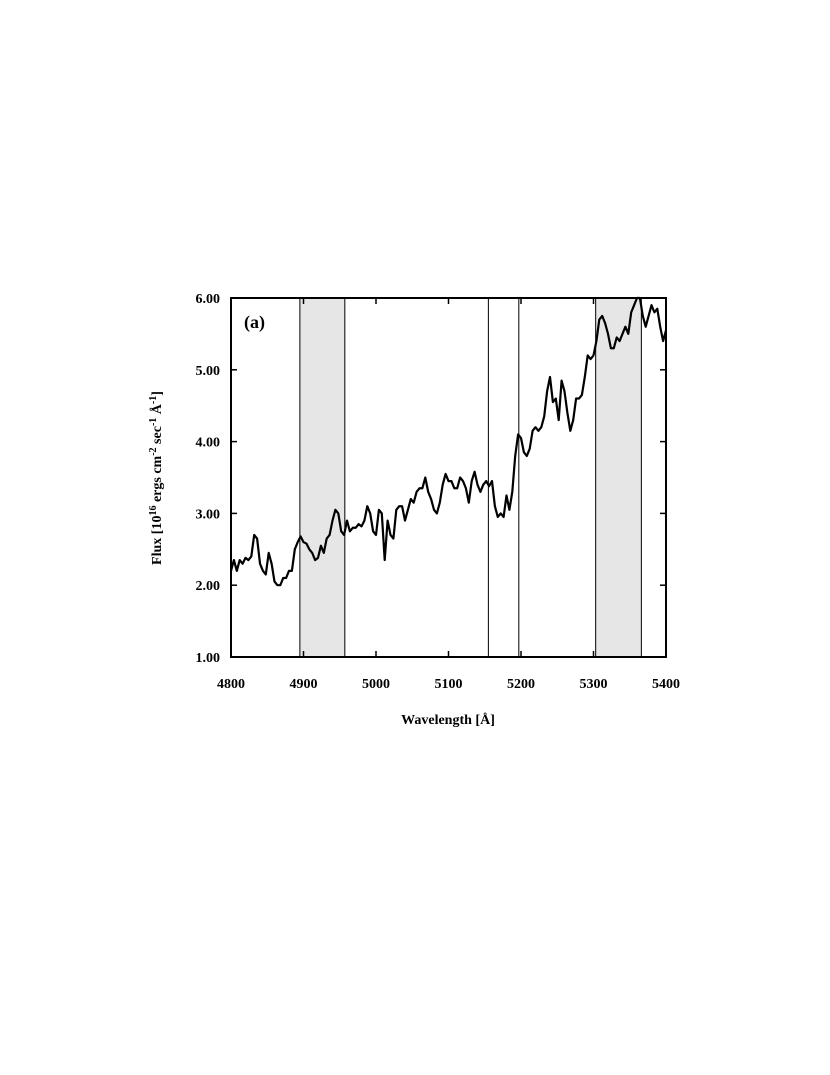  Describe the element at coordinates (208, 299) in the screenshot. I see `y-tick-label: 6.00` at that location.